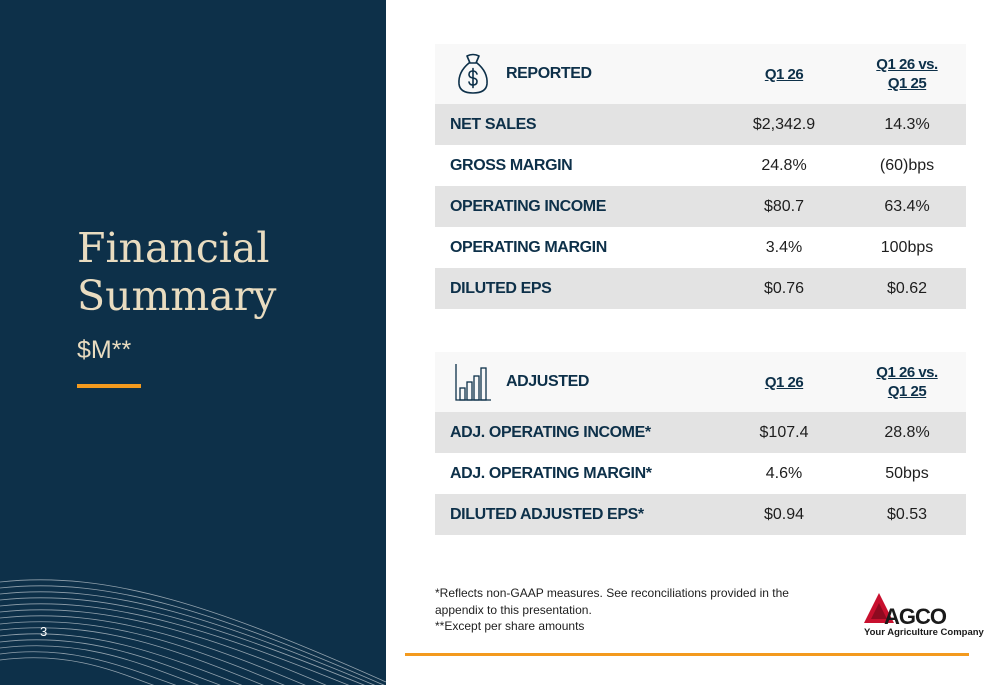 The width and height of the screenshot is (1000, 685). Describe the element at coordinates (907, 206) in the screenshot. I see `row-change-value: 63.4%` at that location.